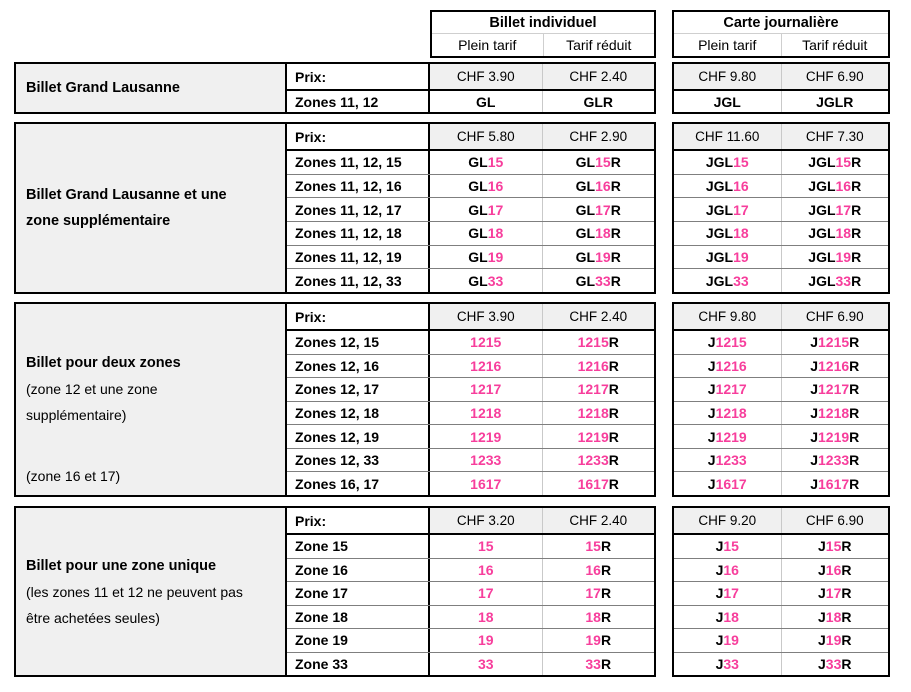  I want to click on fare-code-daily-reduced: J 1219 R, so click(834, 436).